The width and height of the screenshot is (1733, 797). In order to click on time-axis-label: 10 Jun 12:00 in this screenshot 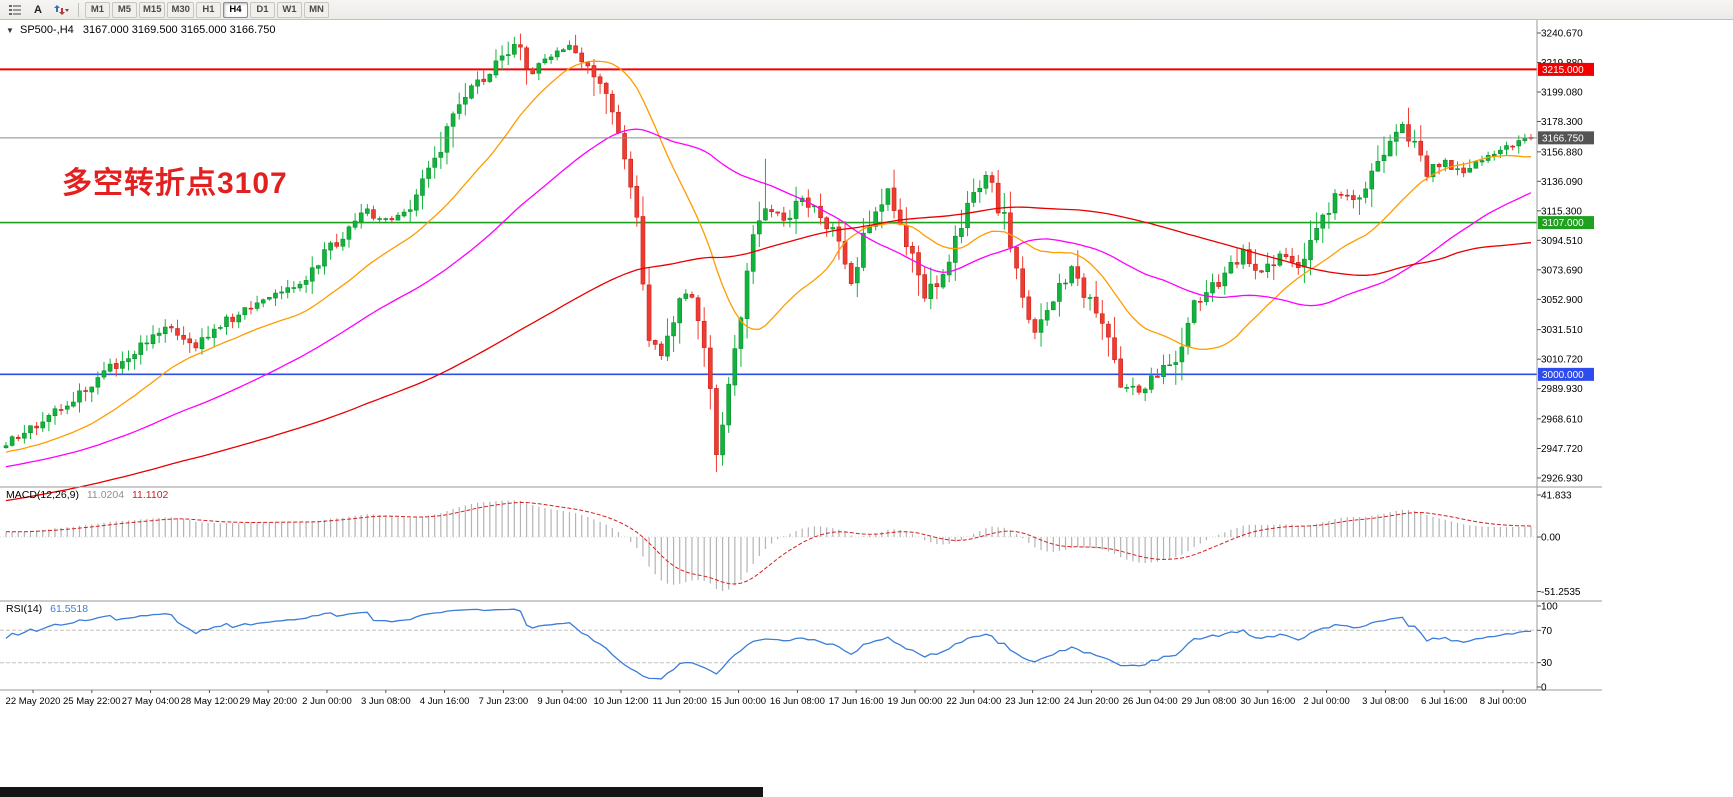, I will do `click(621, 701)`.